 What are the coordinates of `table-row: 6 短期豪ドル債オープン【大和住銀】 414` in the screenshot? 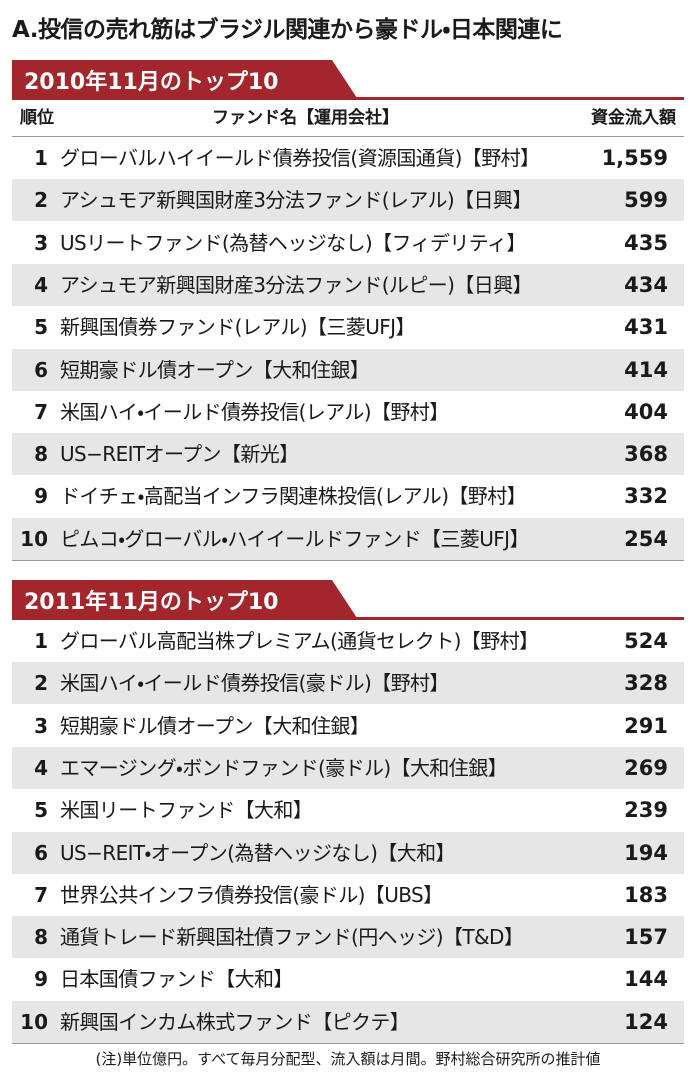 It's located at (348, 369).